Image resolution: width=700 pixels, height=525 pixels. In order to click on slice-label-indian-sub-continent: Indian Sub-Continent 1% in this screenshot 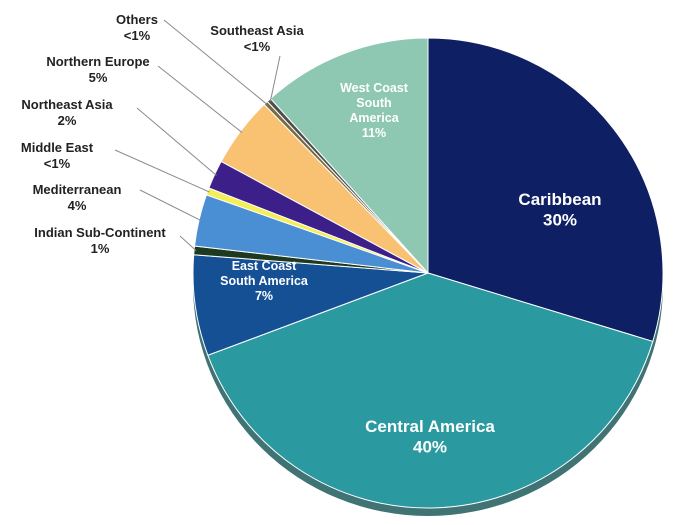, I will do `click(100, 240)`.